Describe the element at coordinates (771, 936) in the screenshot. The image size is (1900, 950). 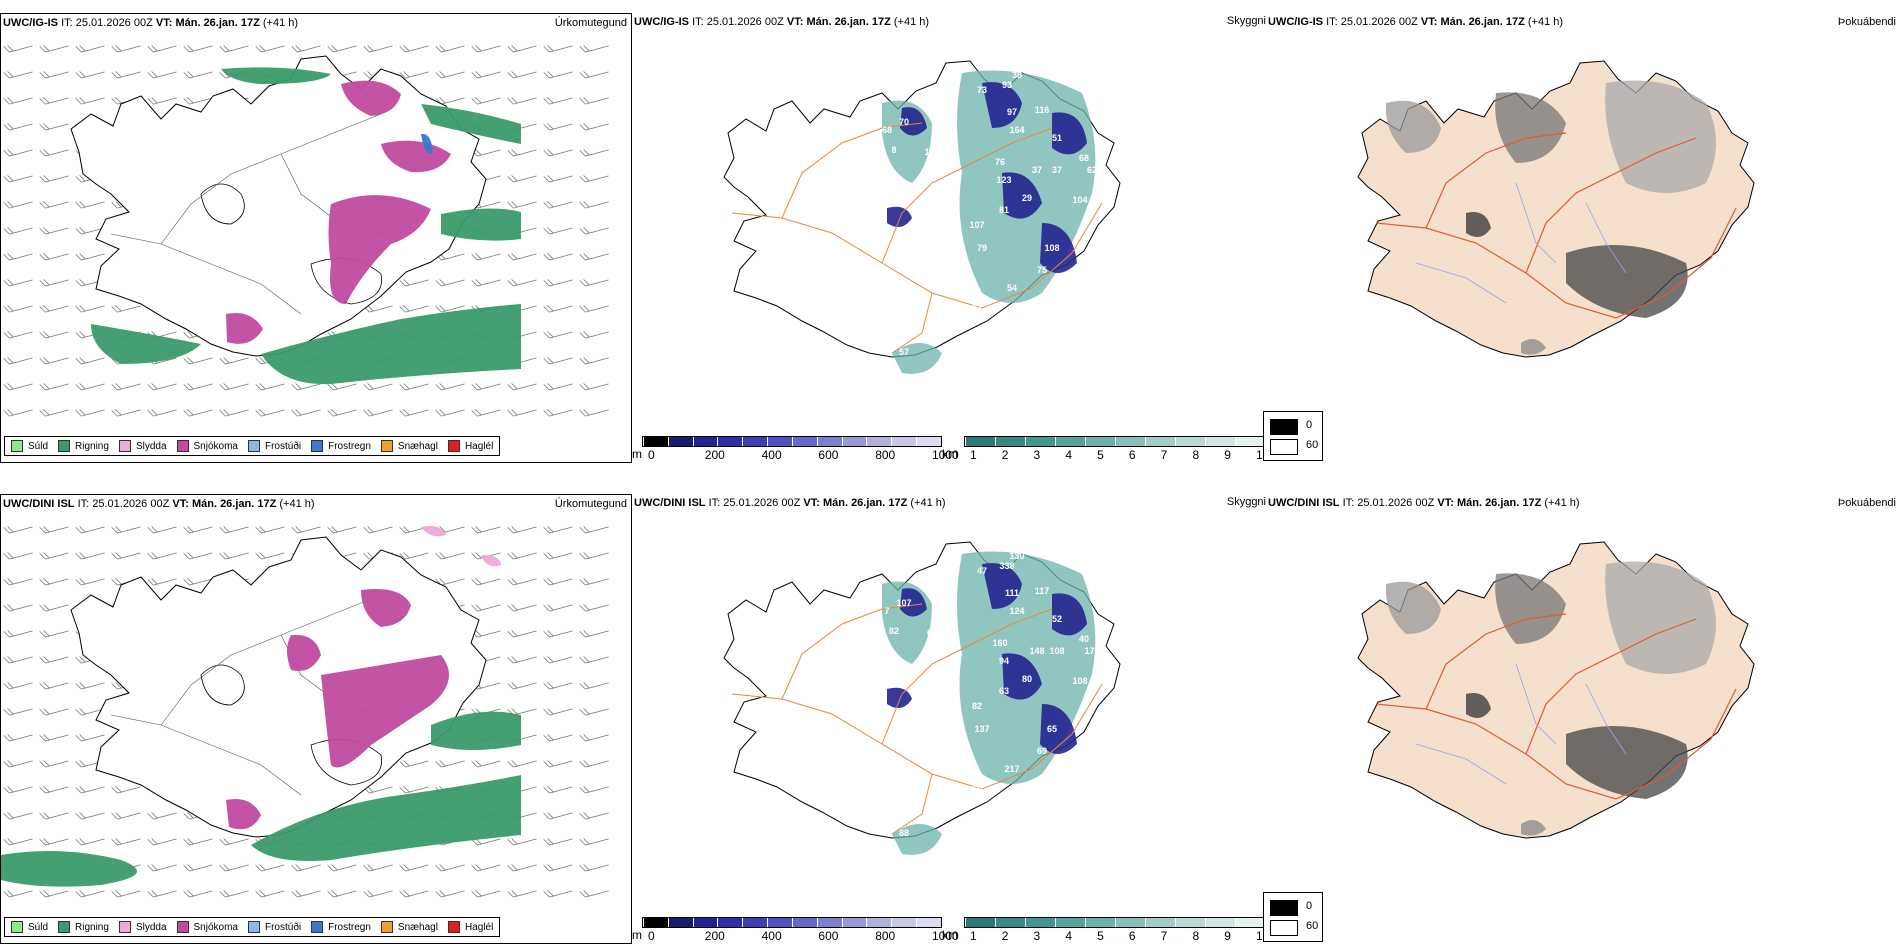
I see `colorbar-tick: 400` at that location.